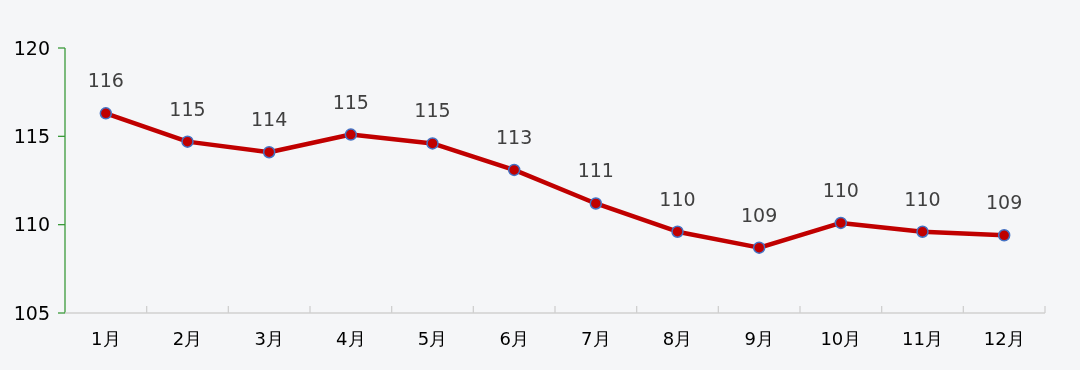  Describe the element at coordinates (677, 338) in the screenshot. I see `x-tick-label: 8月` at that location.